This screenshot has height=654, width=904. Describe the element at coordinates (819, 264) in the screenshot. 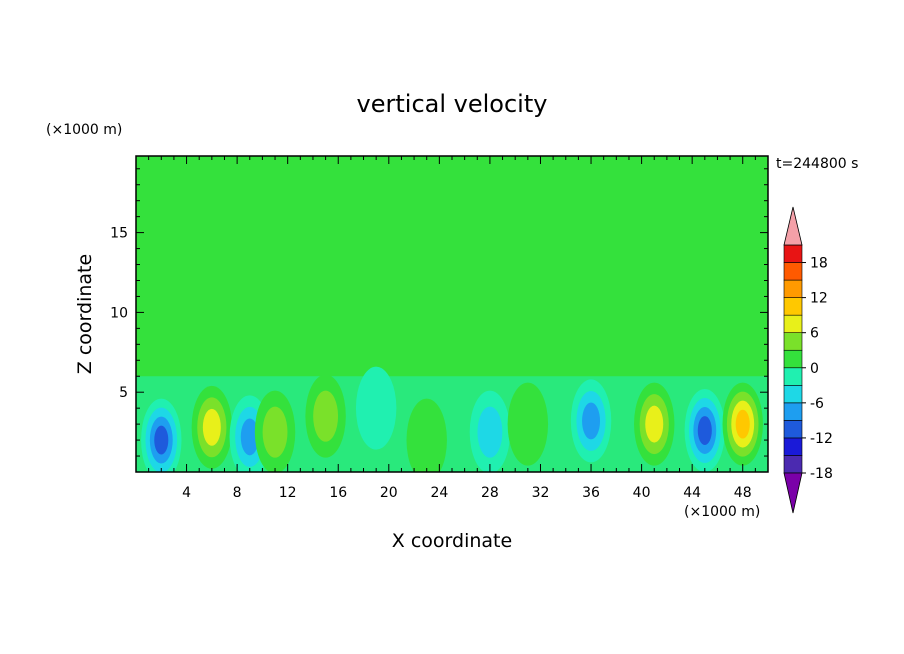

I see `colorbar-tick-label: 18` at that location.